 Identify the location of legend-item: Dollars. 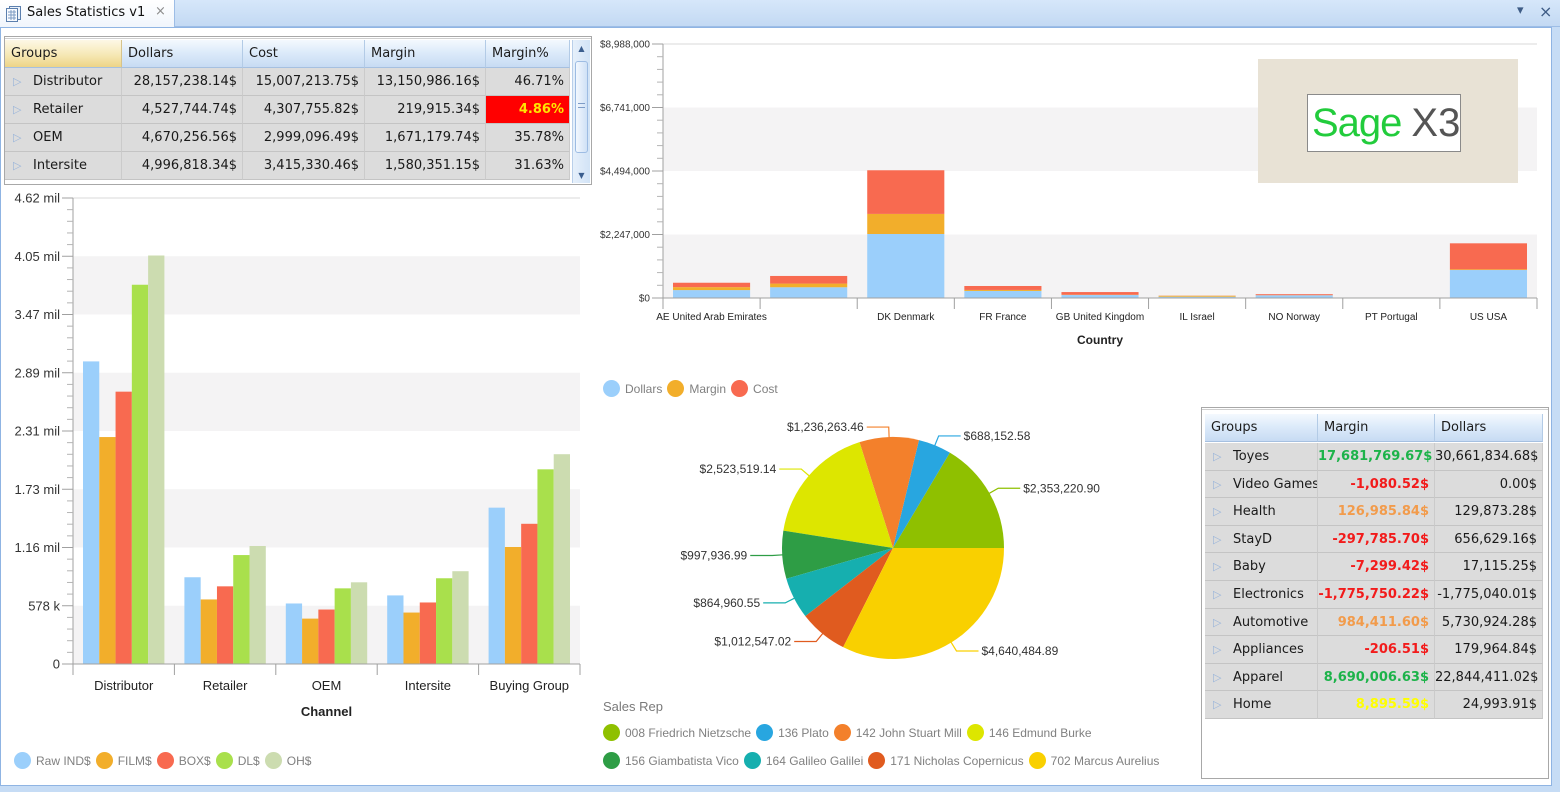
(632, 388).